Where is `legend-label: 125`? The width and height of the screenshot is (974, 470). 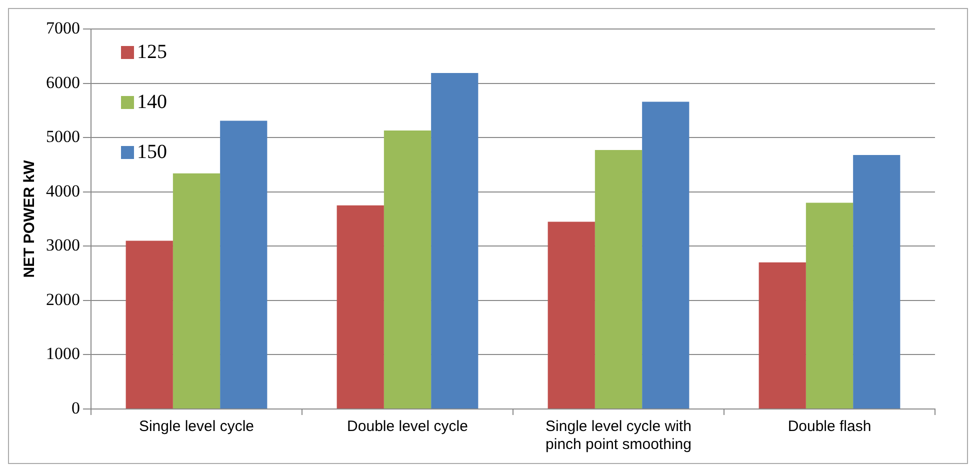
legend-label: 125 is located at coordinates (152, 52).